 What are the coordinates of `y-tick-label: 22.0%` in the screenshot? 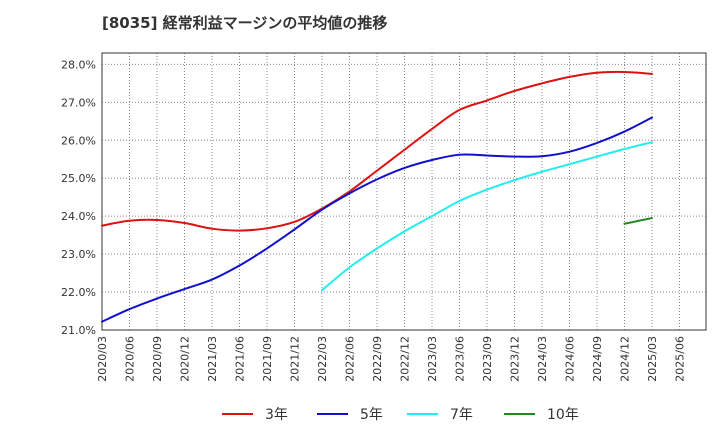 It's located at (78, 292).